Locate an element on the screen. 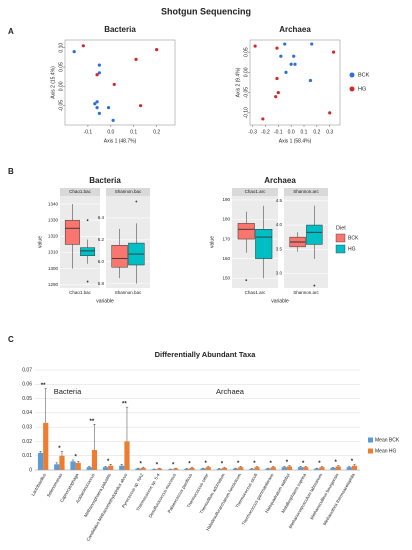 This screenshot has width=412, height=550. y-tick-label: 1290 is located at coordinates (53, 284).